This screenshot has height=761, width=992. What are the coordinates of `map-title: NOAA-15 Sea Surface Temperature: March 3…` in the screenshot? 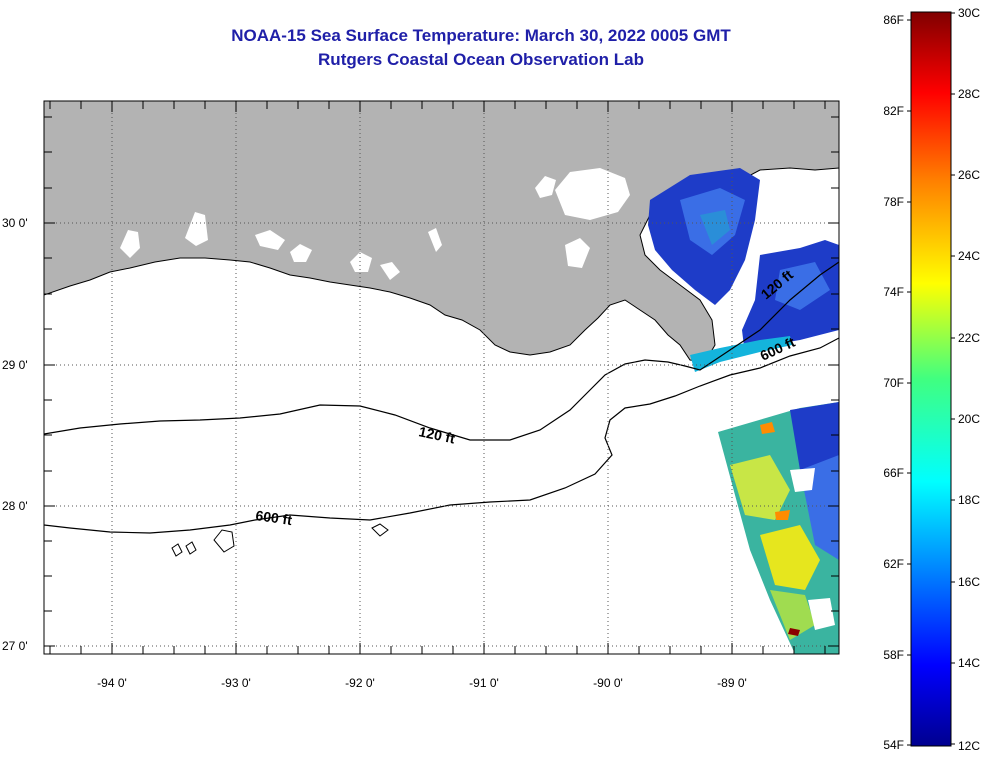 It's located at (481, 35).